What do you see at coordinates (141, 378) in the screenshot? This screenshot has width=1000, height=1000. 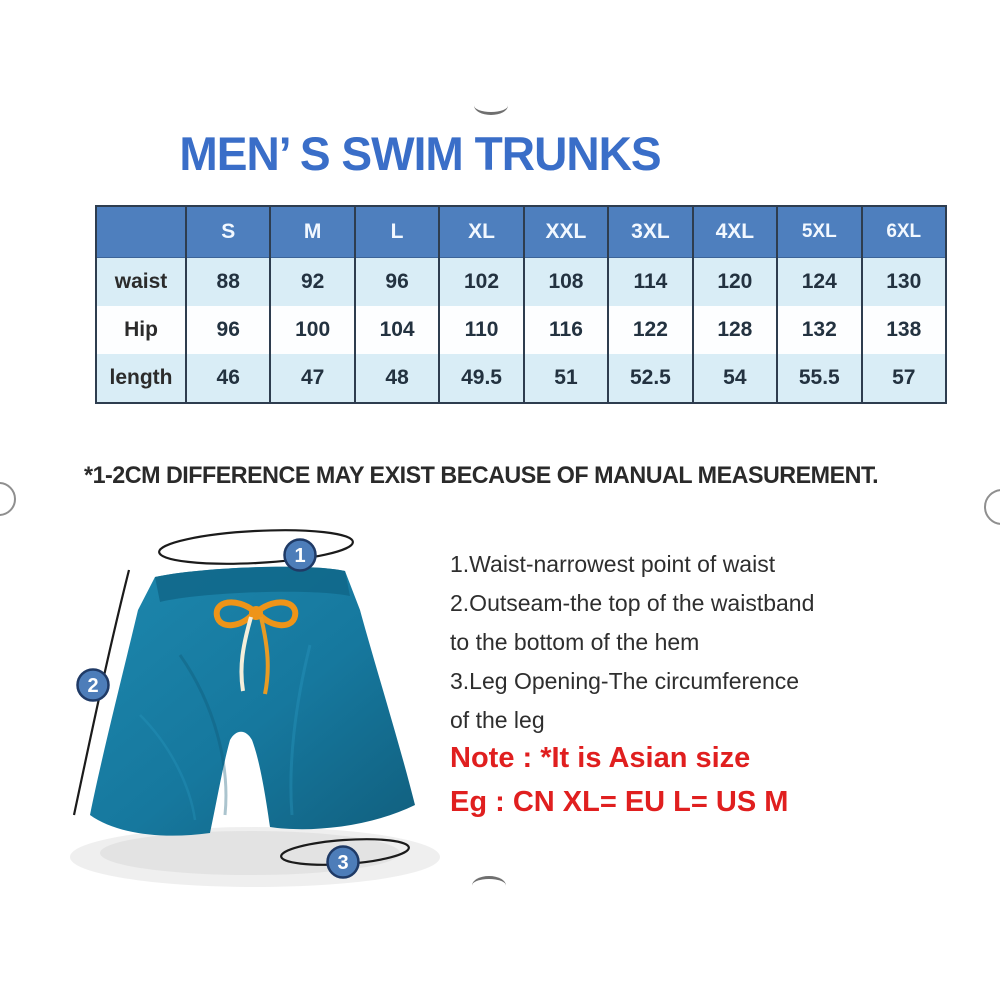 I see `row-label-length: length` at bounding box center [141, 378].